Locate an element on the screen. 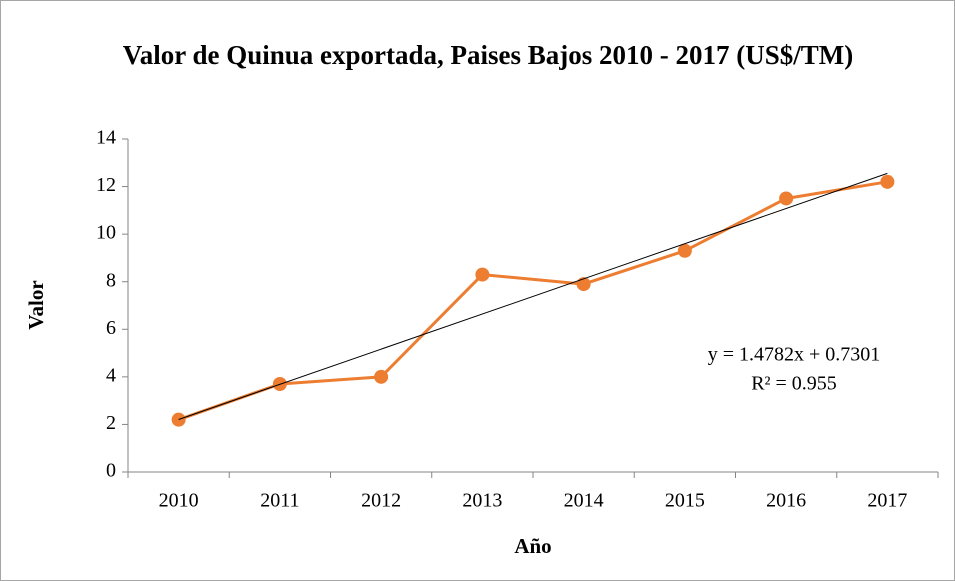 This screenshot has height=581, width=955. y-tick-label: 6 is located at coordinates (111, 328).